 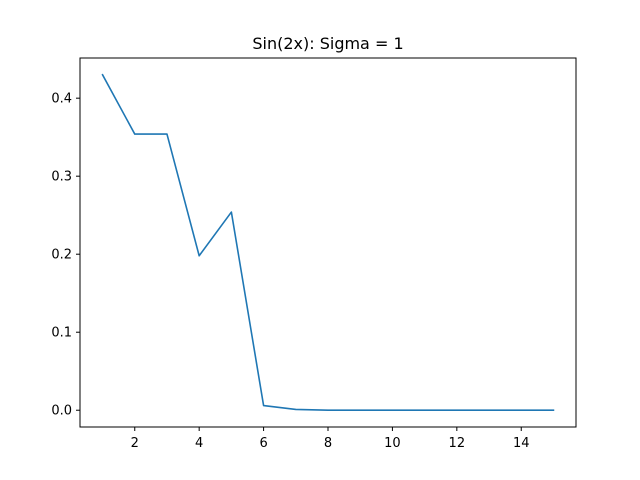 I want to click on x-tick-label: 4, so click(x=199, y=443).